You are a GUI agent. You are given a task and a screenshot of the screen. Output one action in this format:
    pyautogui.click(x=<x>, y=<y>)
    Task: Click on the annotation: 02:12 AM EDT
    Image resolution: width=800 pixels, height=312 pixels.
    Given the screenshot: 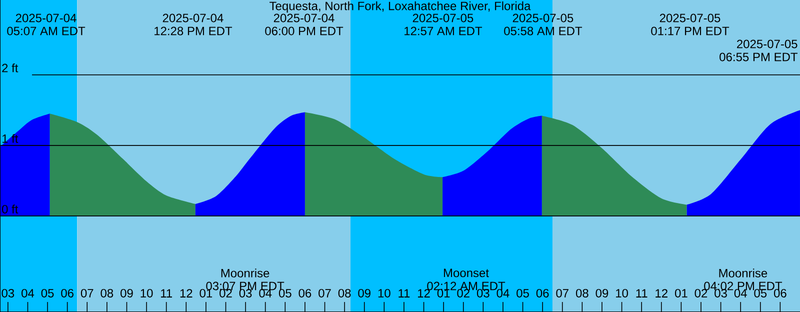 What is the action you would take?
    pyautogui.click(x=466, y=286)
    